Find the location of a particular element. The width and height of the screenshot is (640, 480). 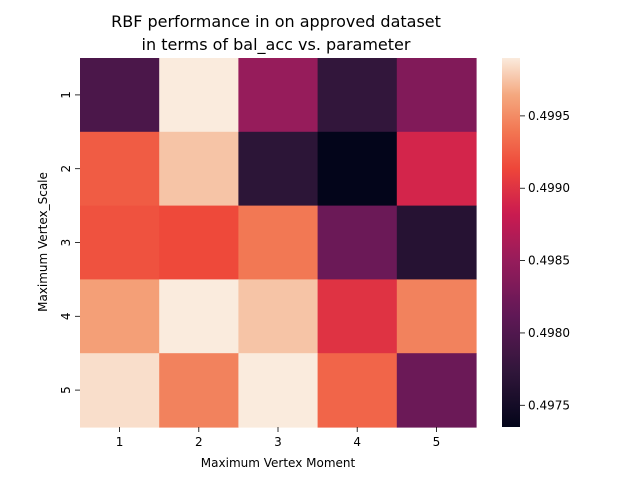

y-tick-label: 2 is located at coordinates (66, 169).